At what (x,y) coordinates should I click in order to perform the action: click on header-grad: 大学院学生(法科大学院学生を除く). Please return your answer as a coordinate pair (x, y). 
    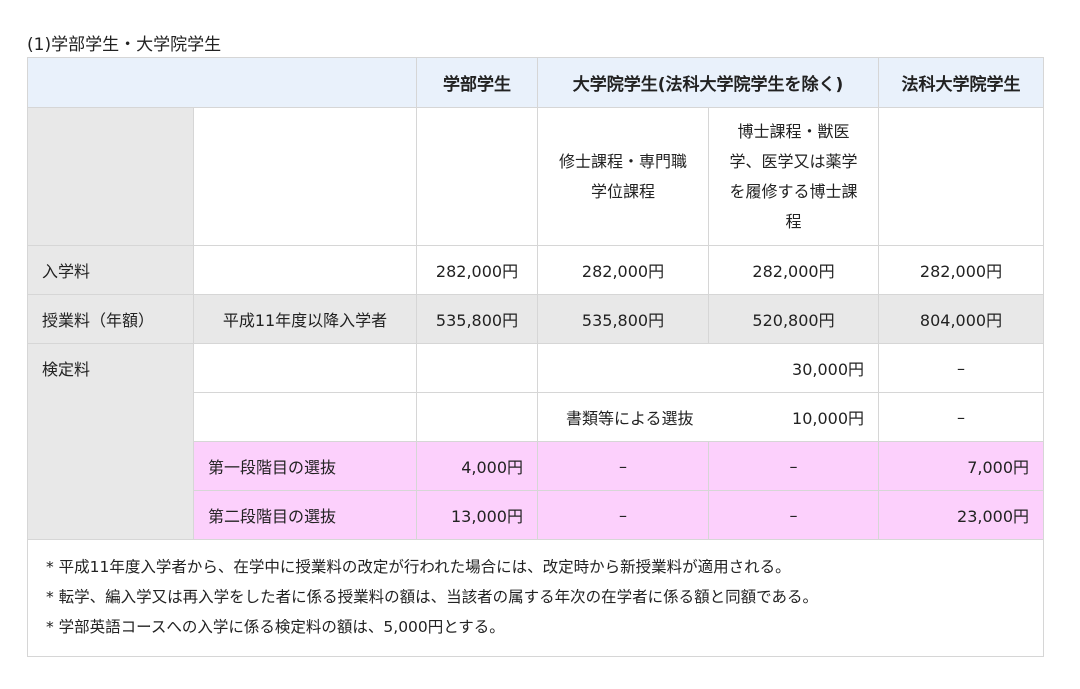
    Looking at the image, I should click on (708, 82).